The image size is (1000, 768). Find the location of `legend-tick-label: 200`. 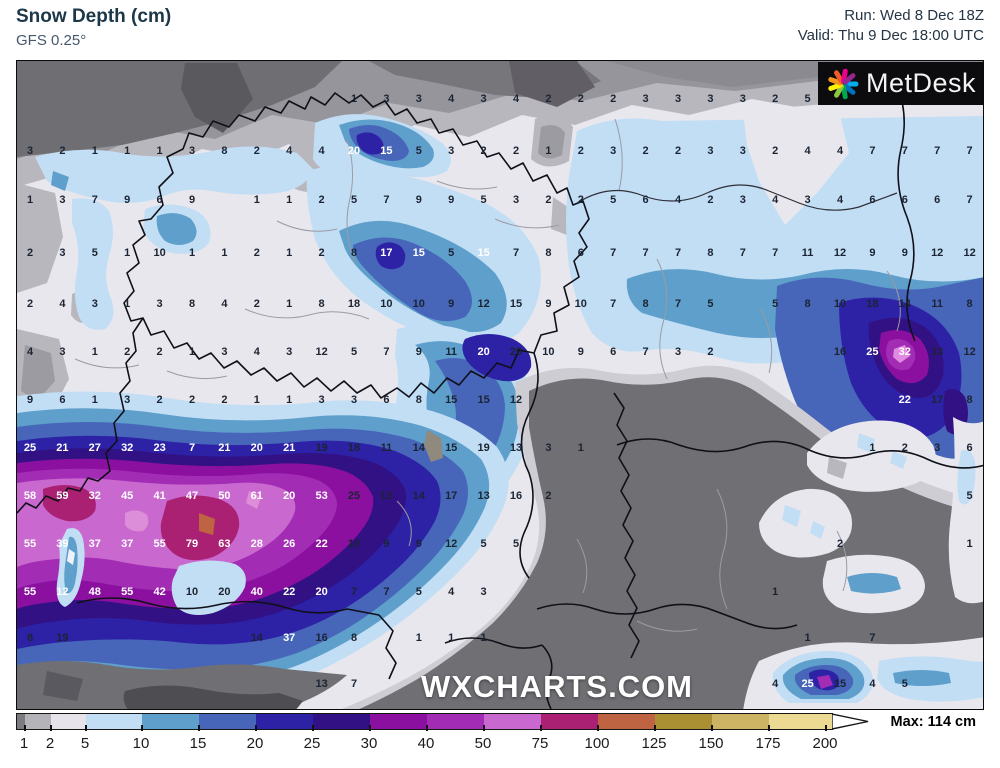

legend-tick-label: 200 is located at coordinates (825, 743).